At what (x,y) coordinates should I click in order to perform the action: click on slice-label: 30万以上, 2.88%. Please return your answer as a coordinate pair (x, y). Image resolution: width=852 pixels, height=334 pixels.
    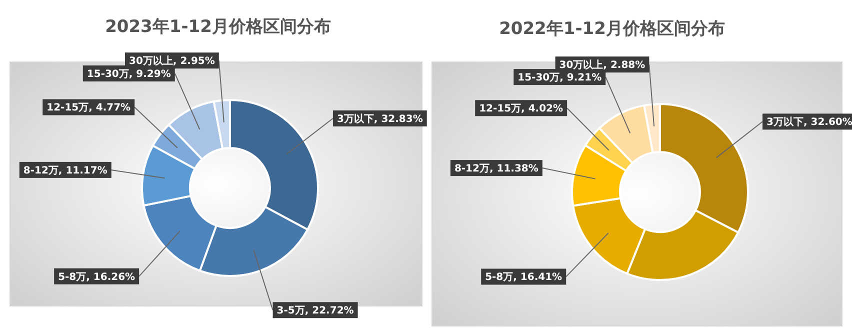
    Looking at the image, I should click on (602, 64).